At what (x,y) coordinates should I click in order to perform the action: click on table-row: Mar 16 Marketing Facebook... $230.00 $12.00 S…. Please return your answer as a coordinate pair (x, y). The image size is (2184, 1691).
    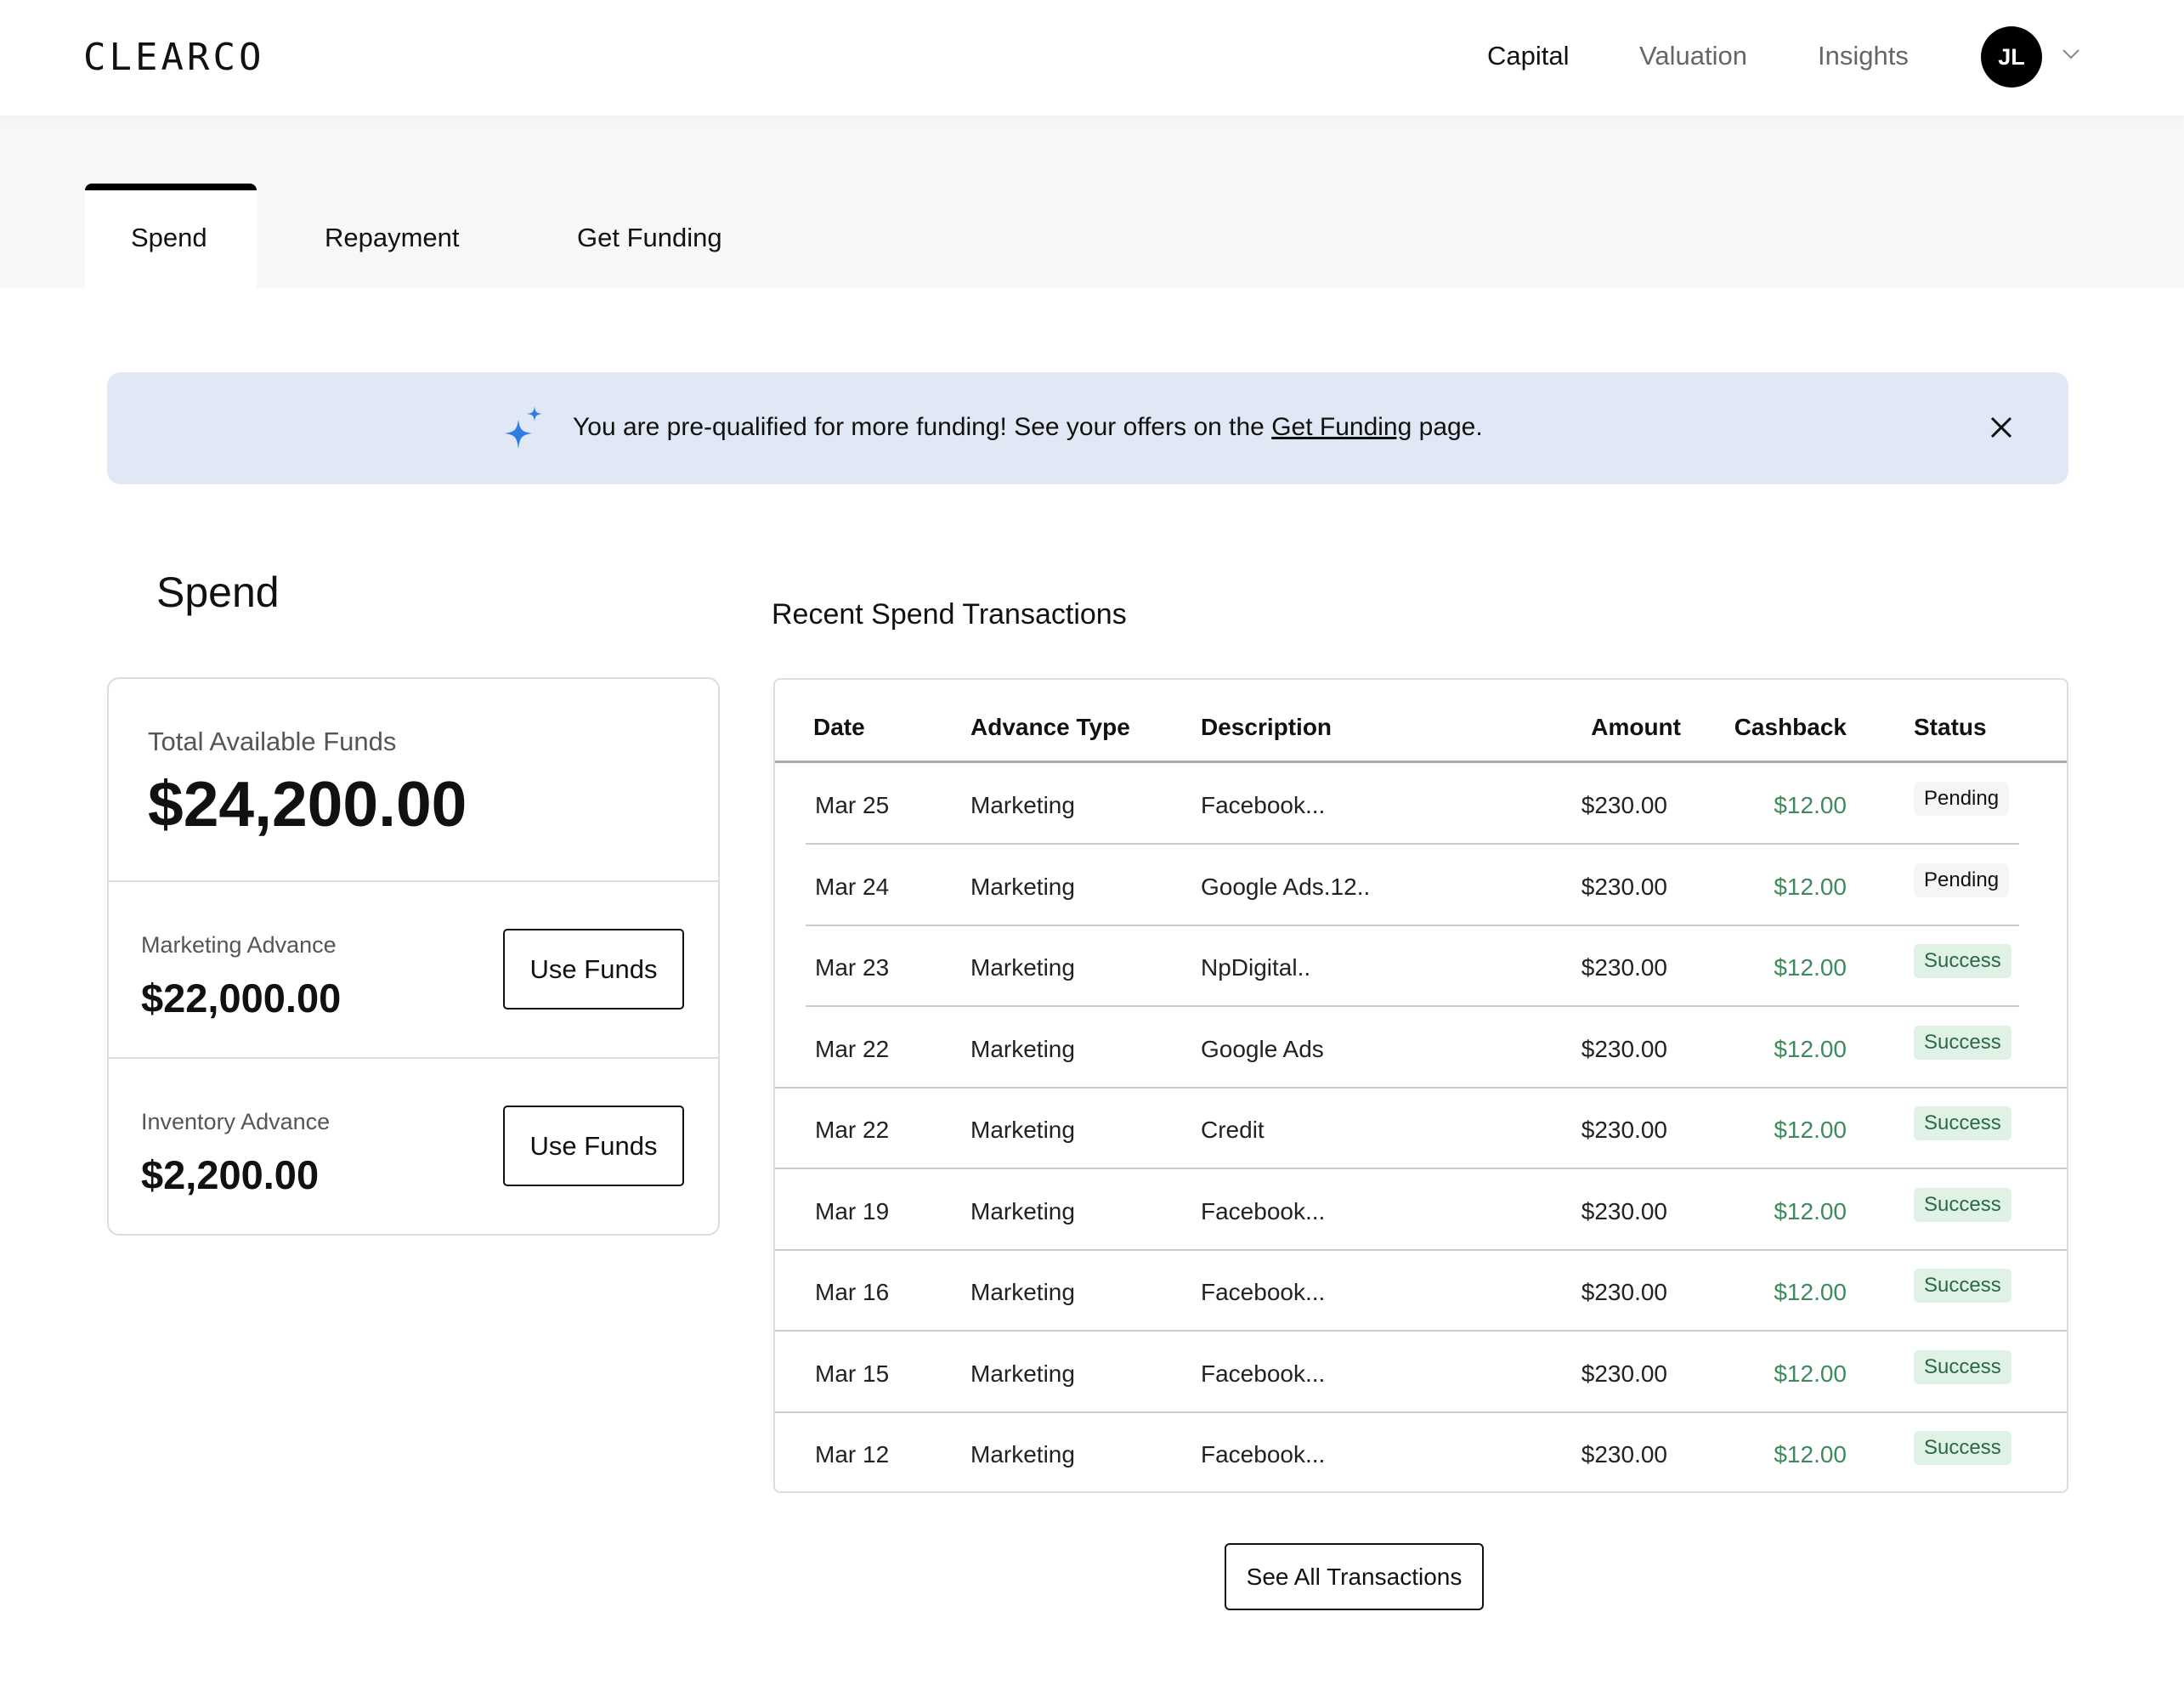
    Looking at the image, I should click on (1421, 1291).